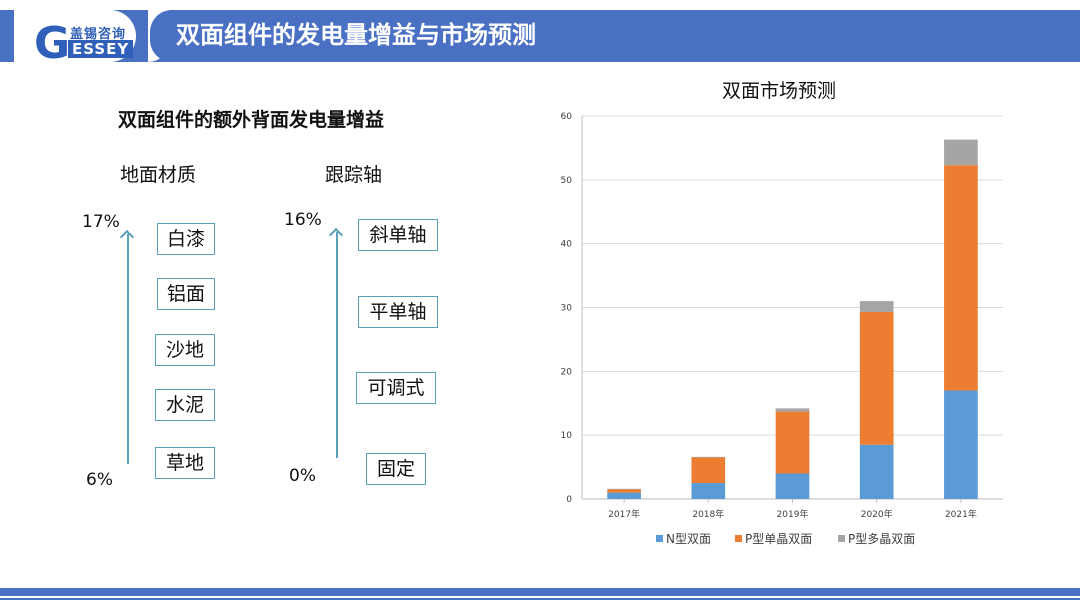  Describe the element at coordinates (99, 480) in the screenshot. I see `ground-bottom-pct: 6%` at that location.